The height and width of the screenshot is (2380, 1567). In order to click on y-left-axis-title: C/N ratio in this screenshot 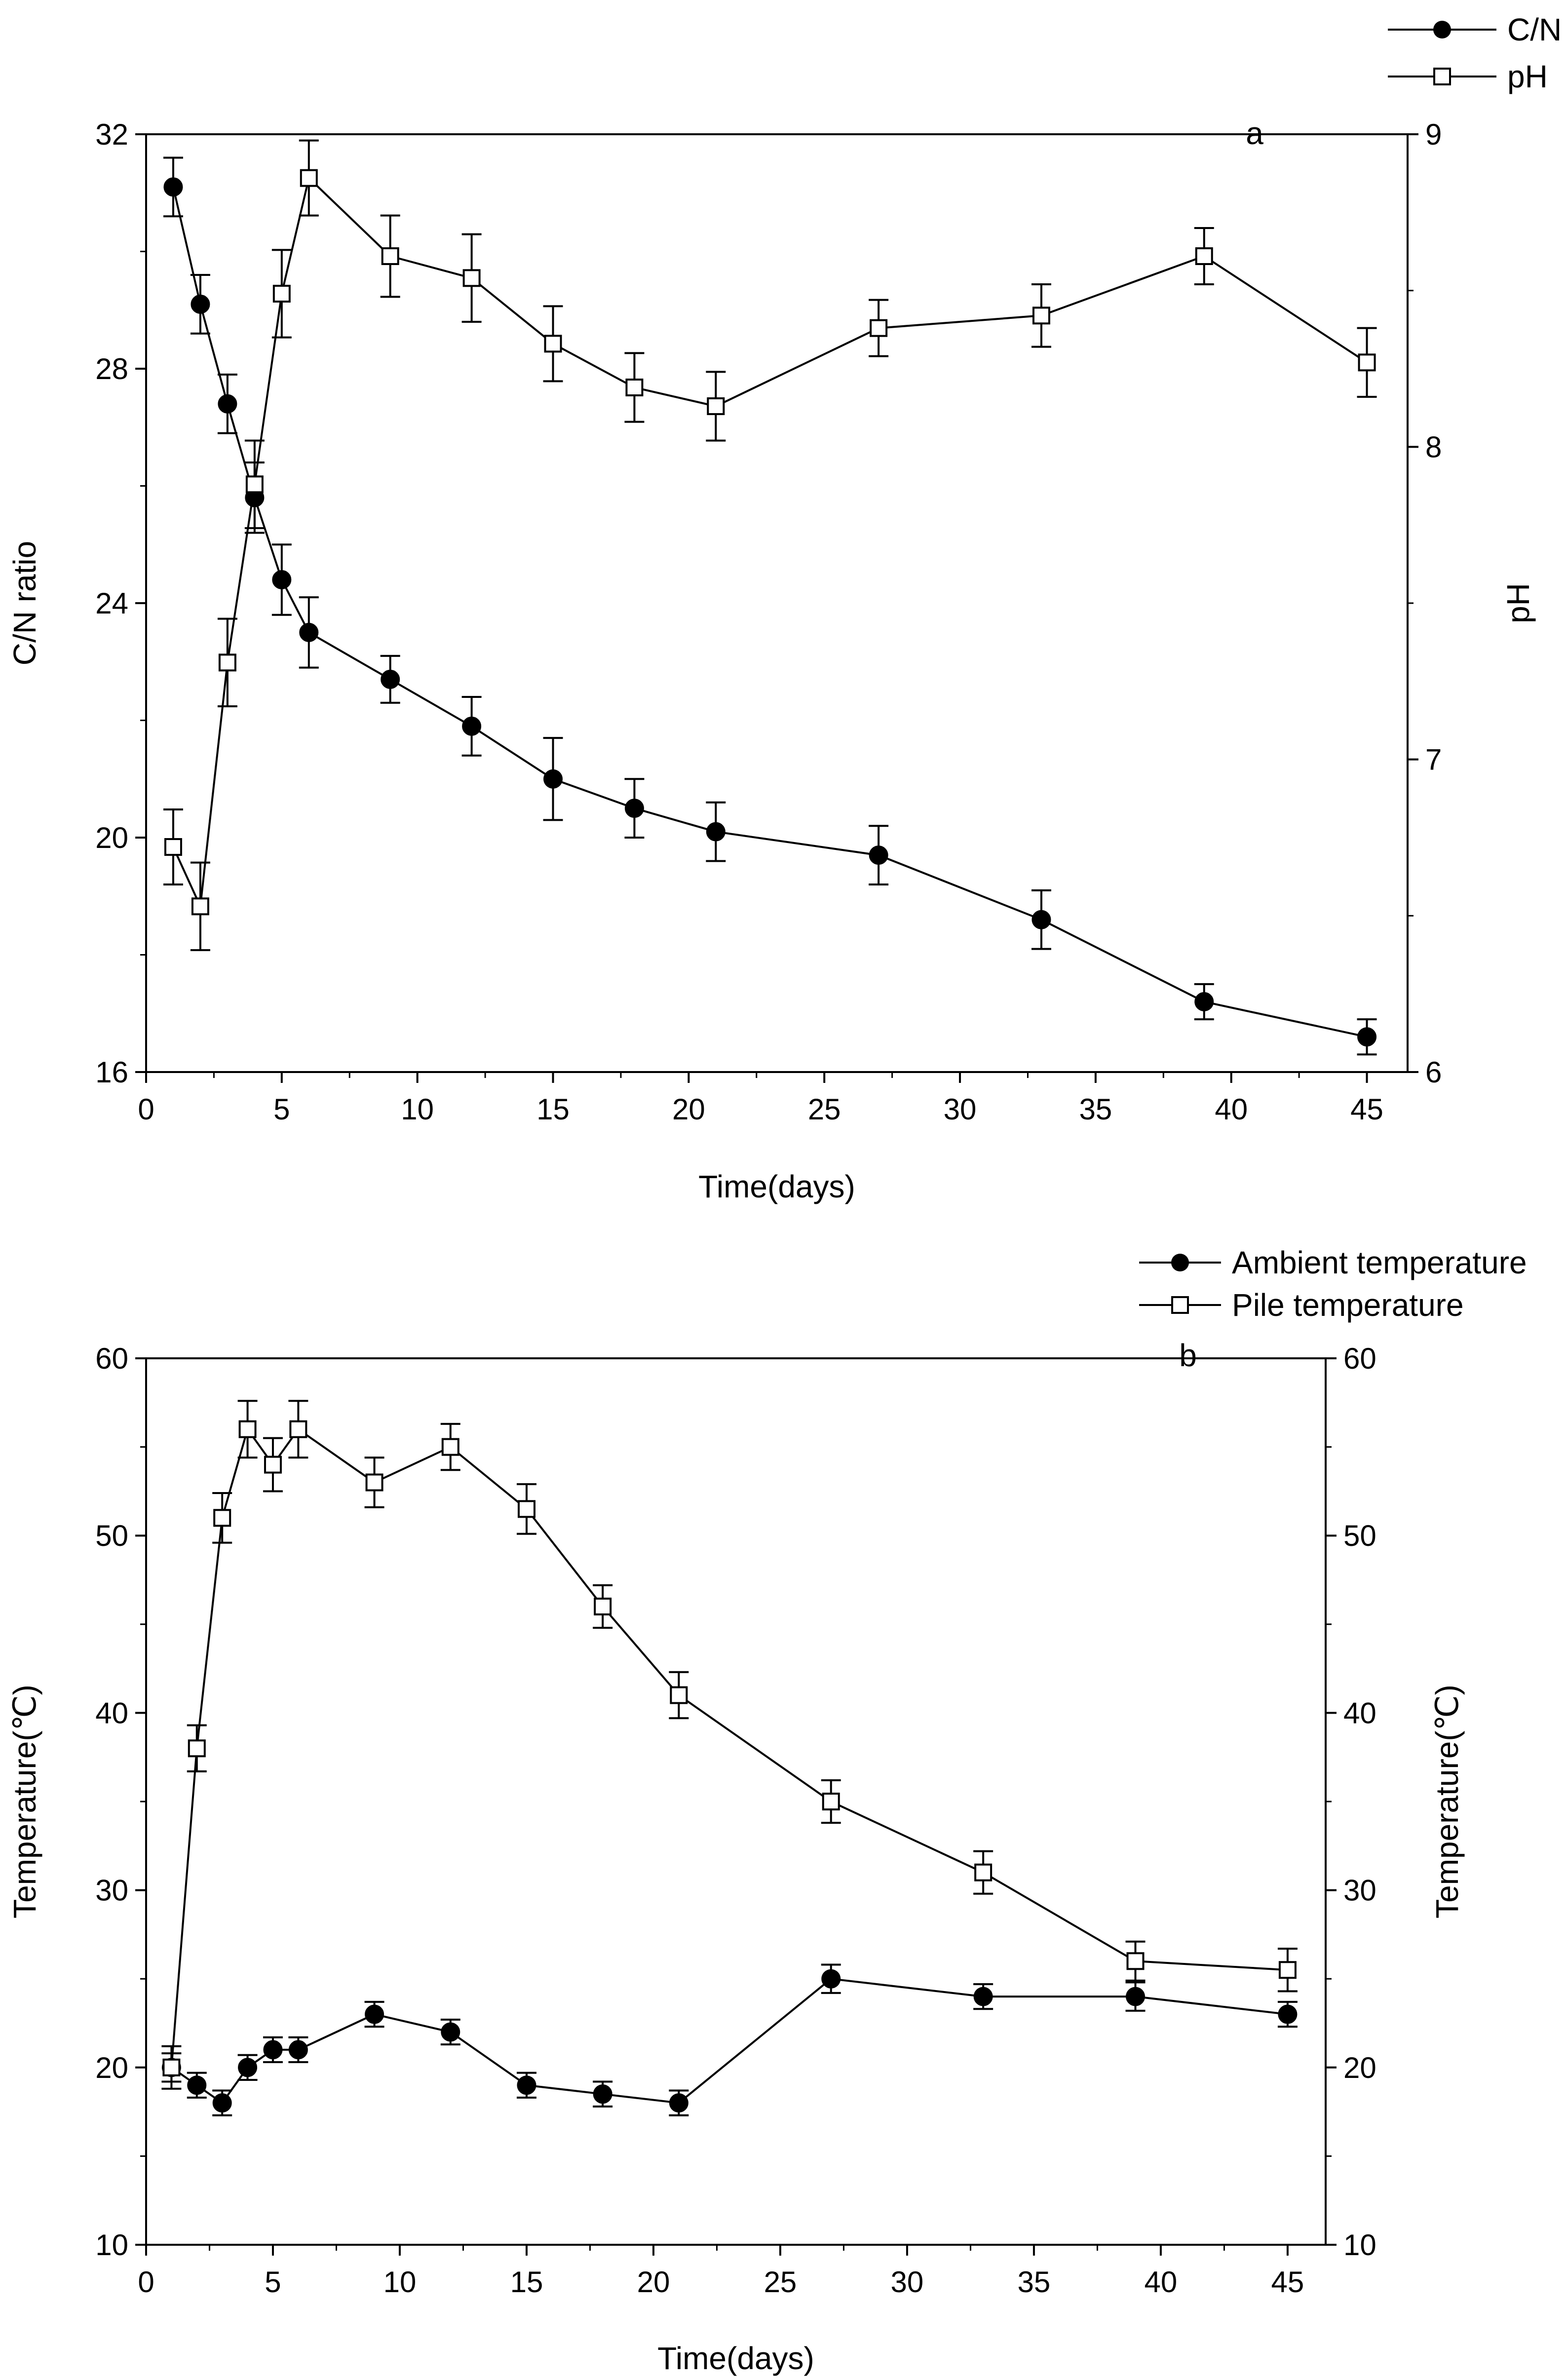, I will do `click(24, 603)`.